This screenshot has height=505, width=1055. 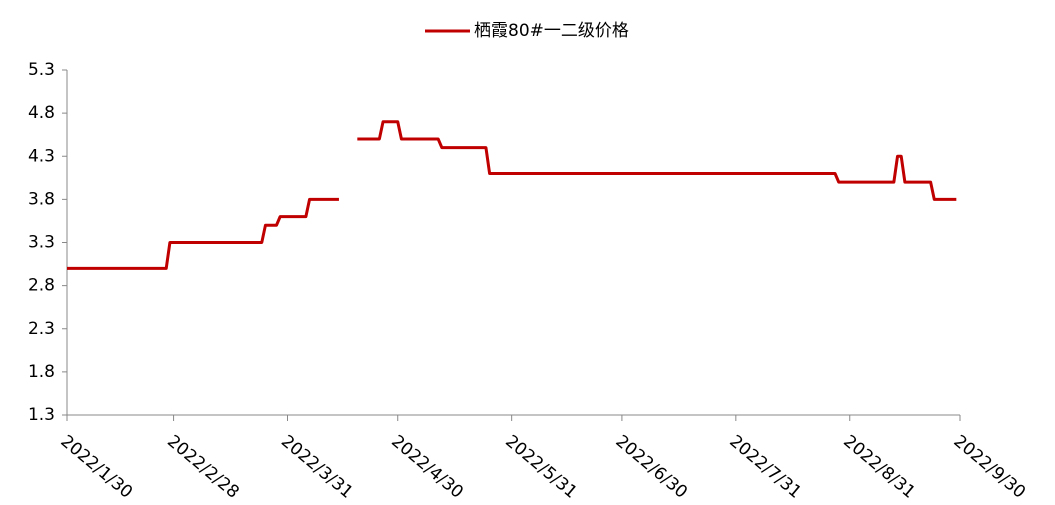 What do you see at coordinates (651, 466) in the screenshot?
I see `x-tick-label: 2022/6/30` at bounding box center [651, 466].